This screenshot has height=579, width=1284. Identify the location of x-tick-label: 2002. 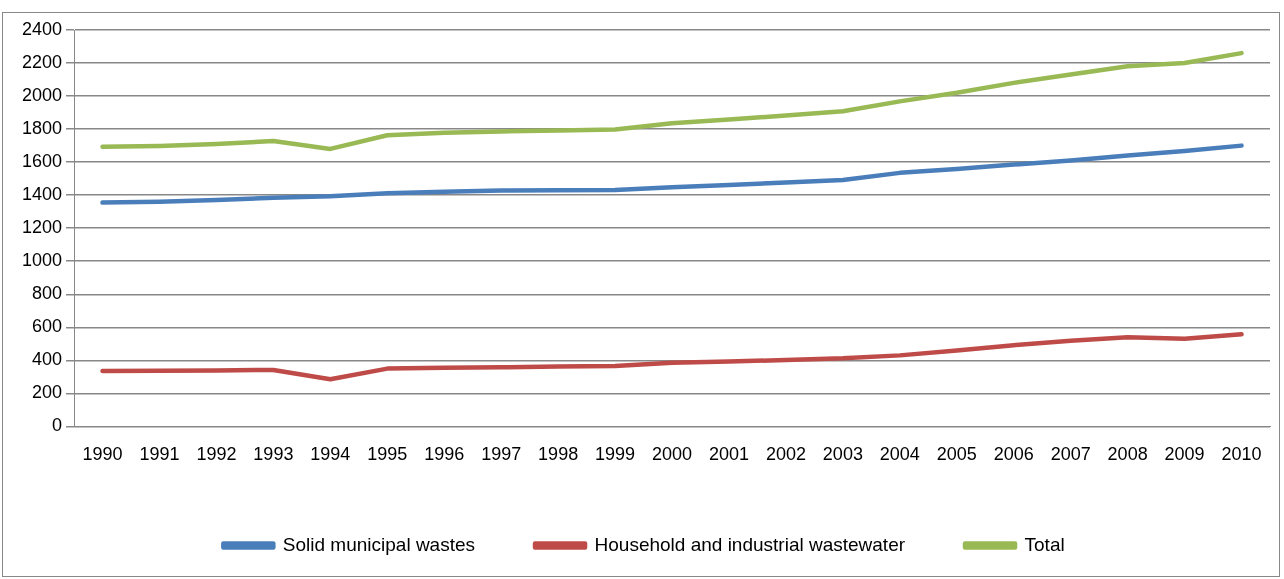
(785, 454).